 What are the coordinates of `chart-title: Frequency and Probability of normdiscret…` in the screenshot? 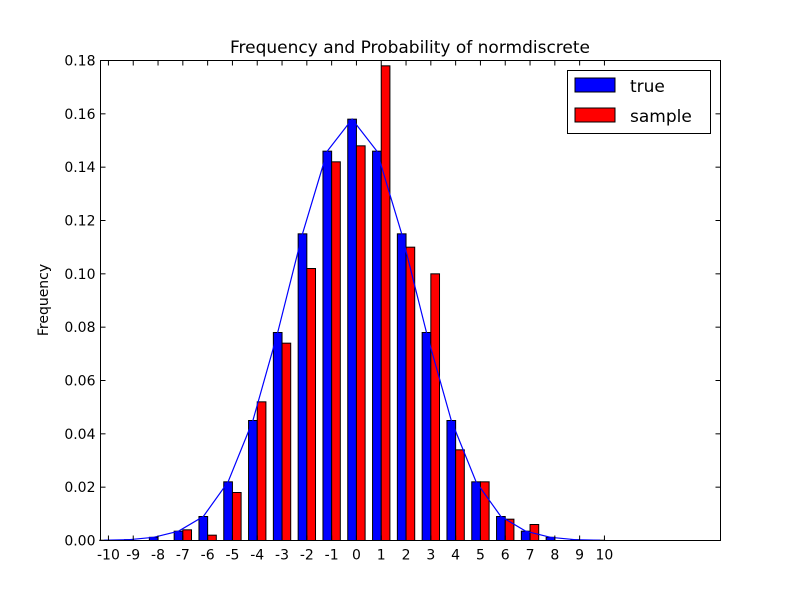 It's located at (410, 48).